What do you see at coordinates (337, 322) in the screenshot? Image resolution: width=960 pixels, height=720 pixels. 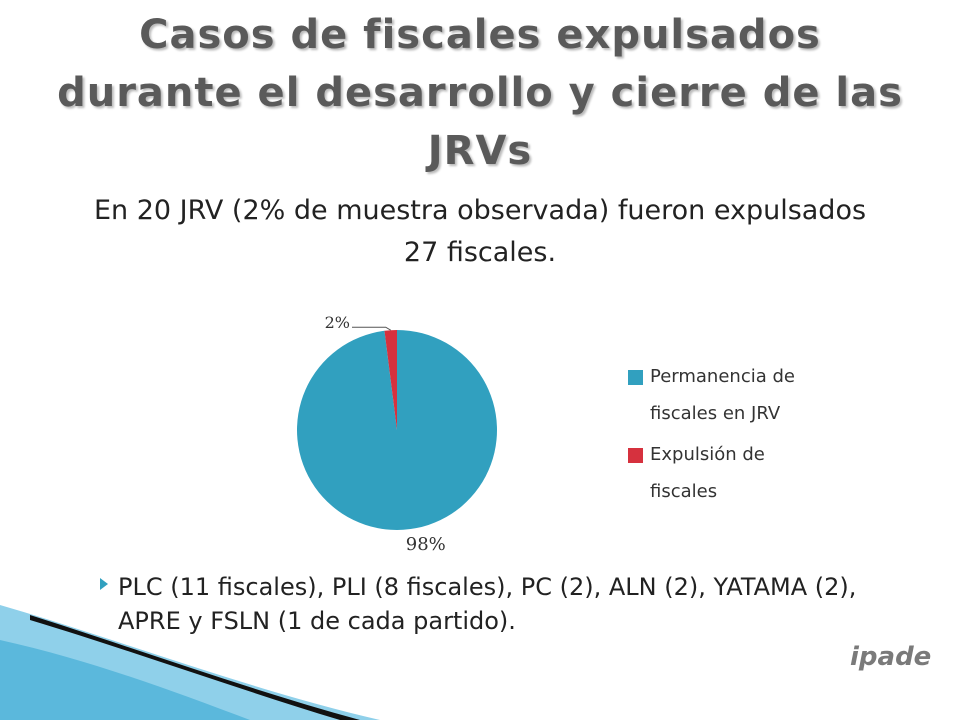 I see `data-label: 2%` at bounding box center [337, 322].